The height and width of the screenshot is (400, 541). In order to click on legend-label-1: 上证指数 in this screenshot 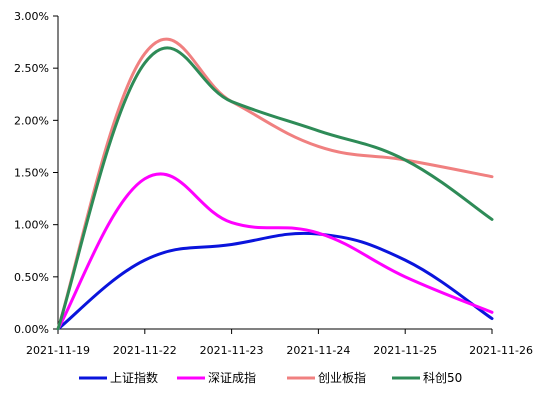, I will do `click(134, 377)`.